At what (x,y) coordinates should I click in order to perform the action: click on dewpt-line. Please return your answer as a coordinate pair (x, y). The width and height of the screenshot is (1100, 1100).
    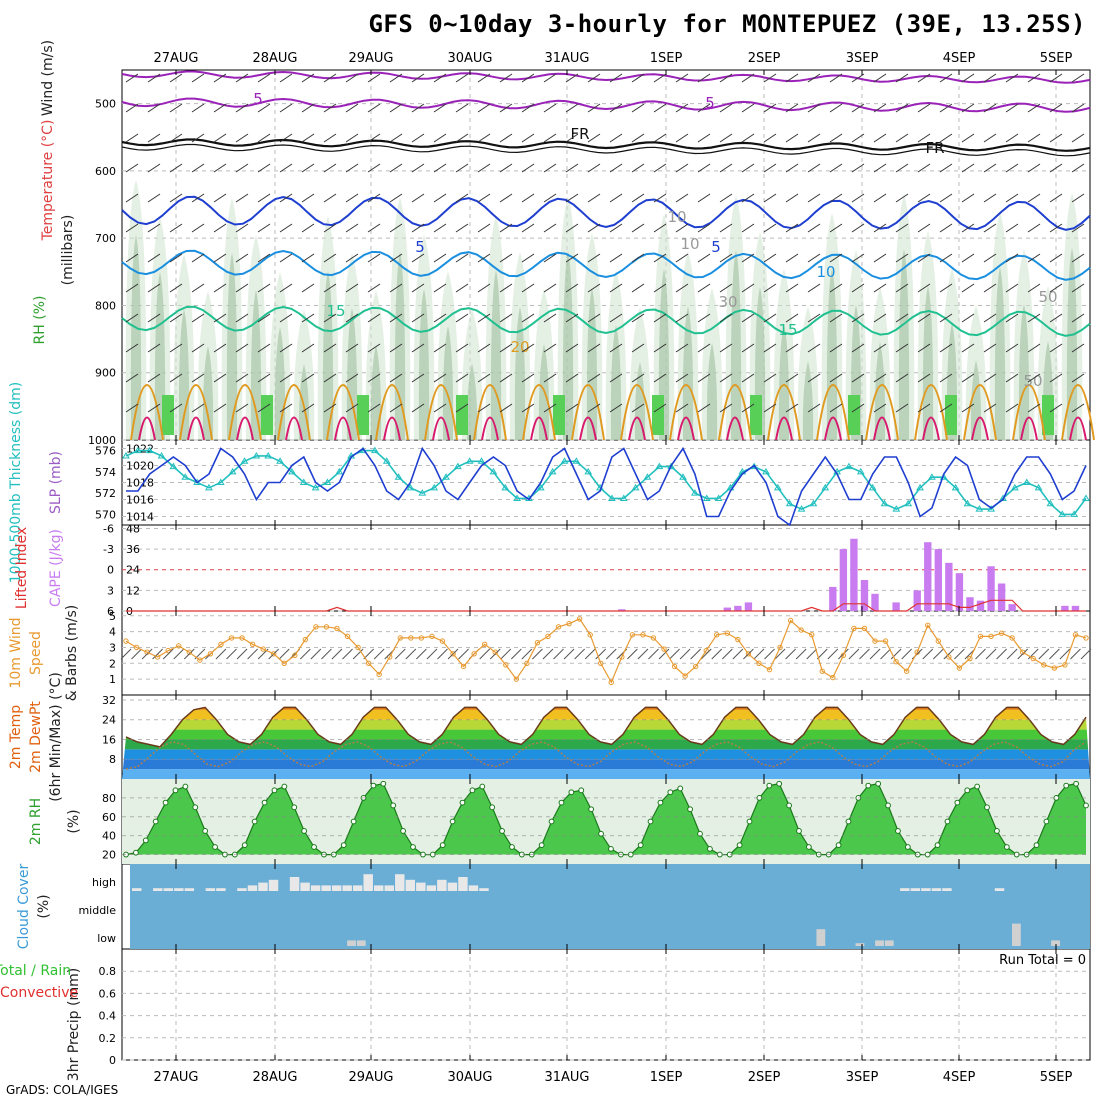
    Looking at the image, I should click on (606, 755).